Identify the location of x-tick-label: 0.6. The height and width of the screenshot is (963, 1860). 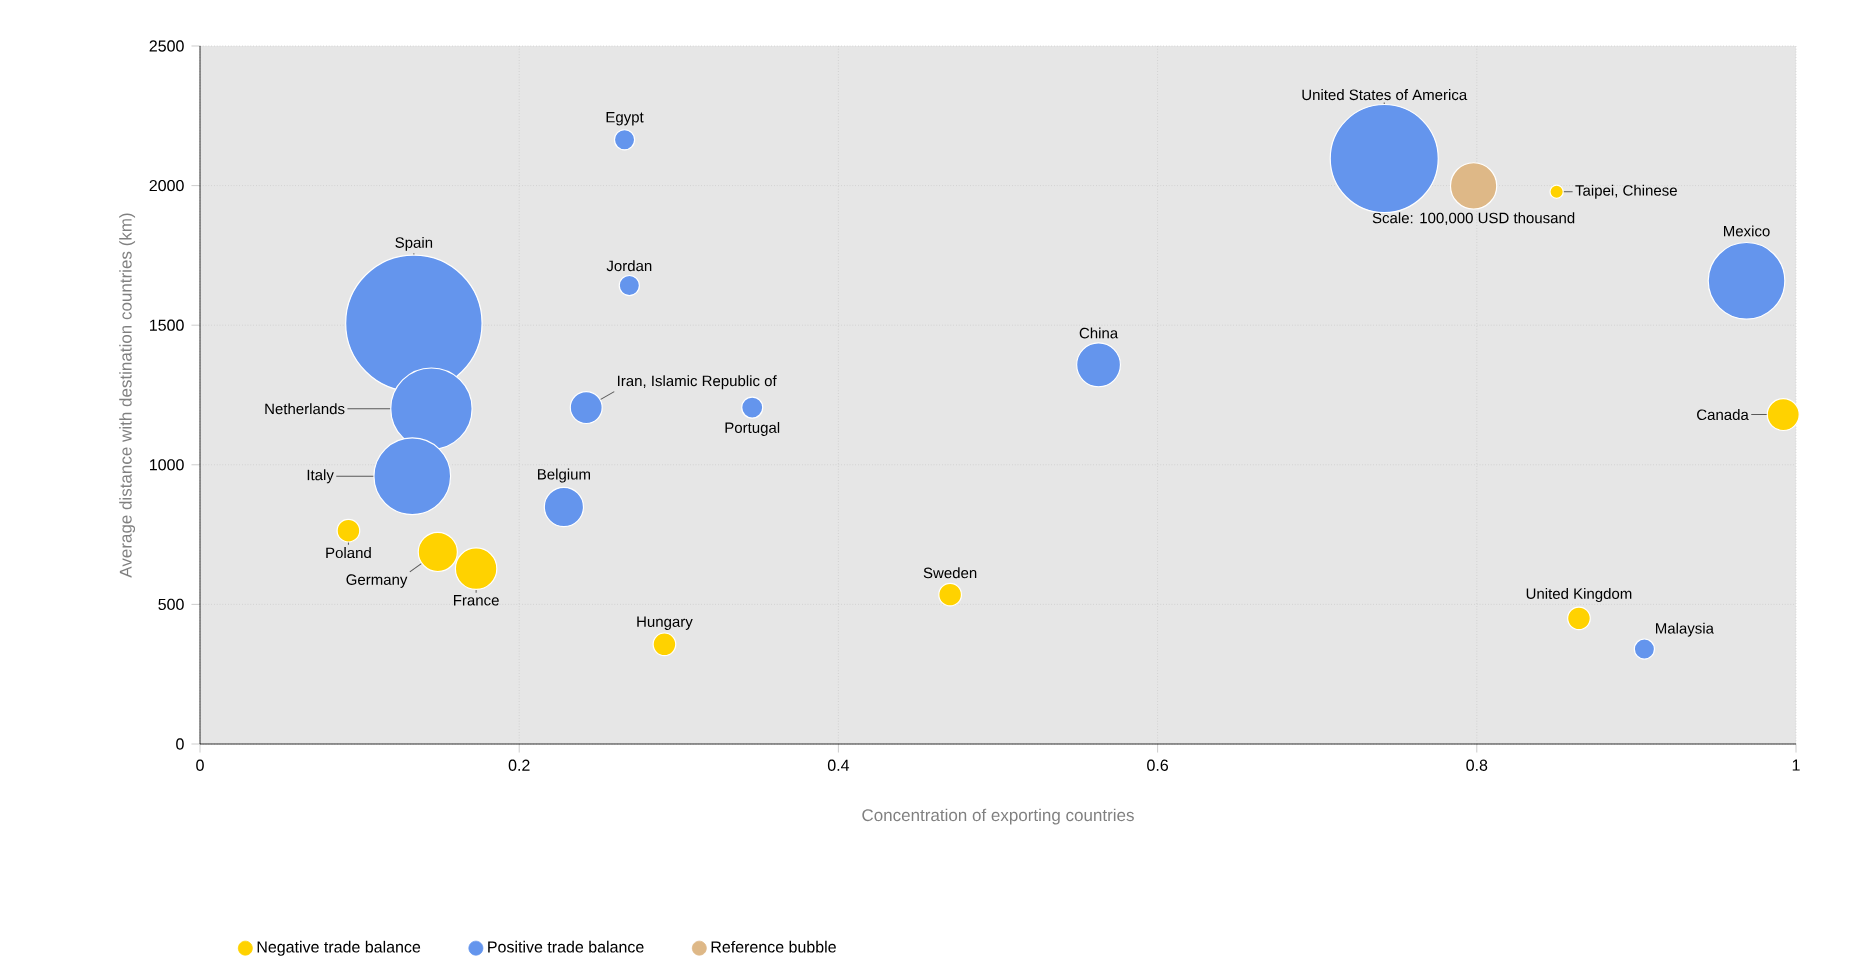
(1158, 765).